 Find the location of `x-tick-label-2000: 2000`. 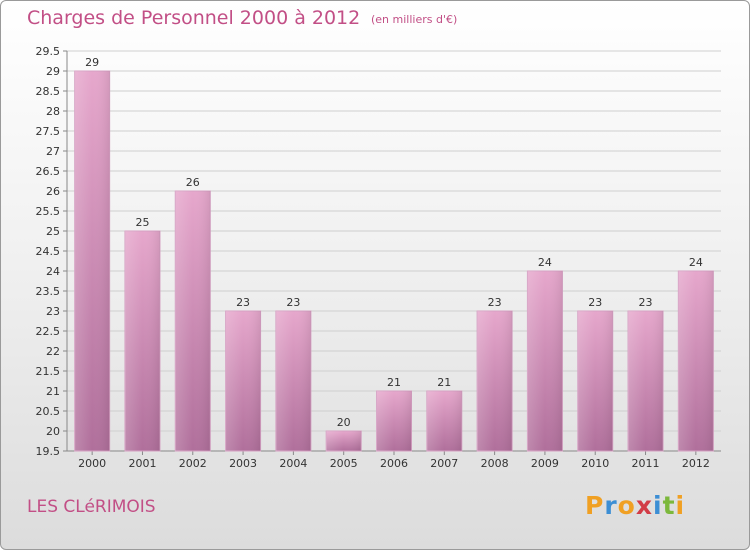

x-tick-label-2000: 2000 is located at coordinates (92, 463).